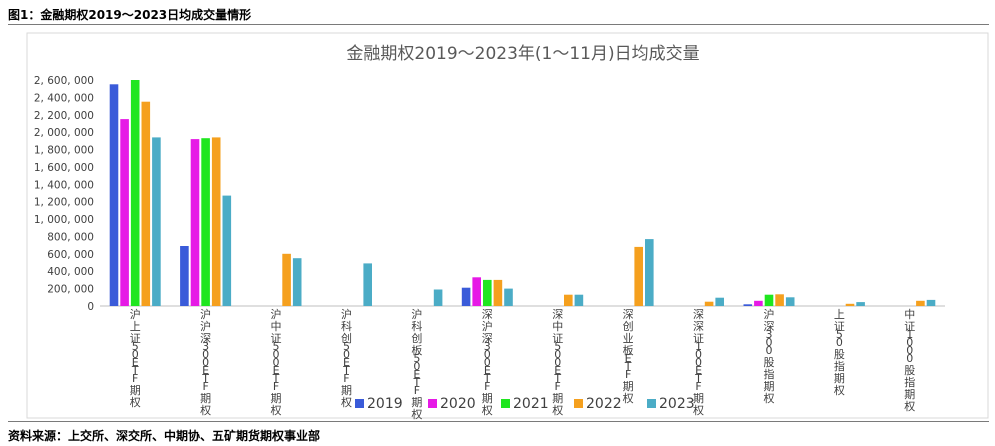 Image resolution: width=995 pixels, height=446 pixels. I want to click on y-tick-label: 1, 000, 000, so click(64, 220).